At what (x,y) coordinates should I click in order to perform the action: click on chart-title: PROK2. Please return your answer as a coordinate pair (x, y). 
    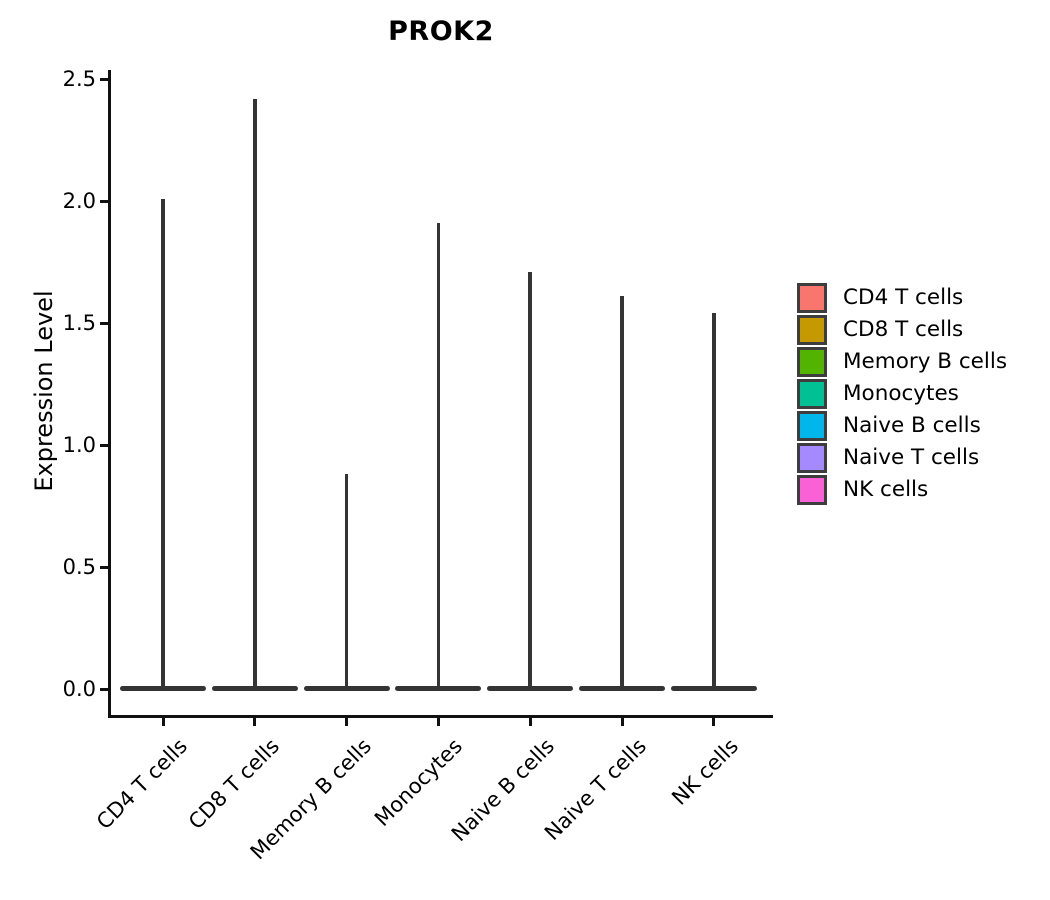
    Looking at the image, I should click on (441, 31).